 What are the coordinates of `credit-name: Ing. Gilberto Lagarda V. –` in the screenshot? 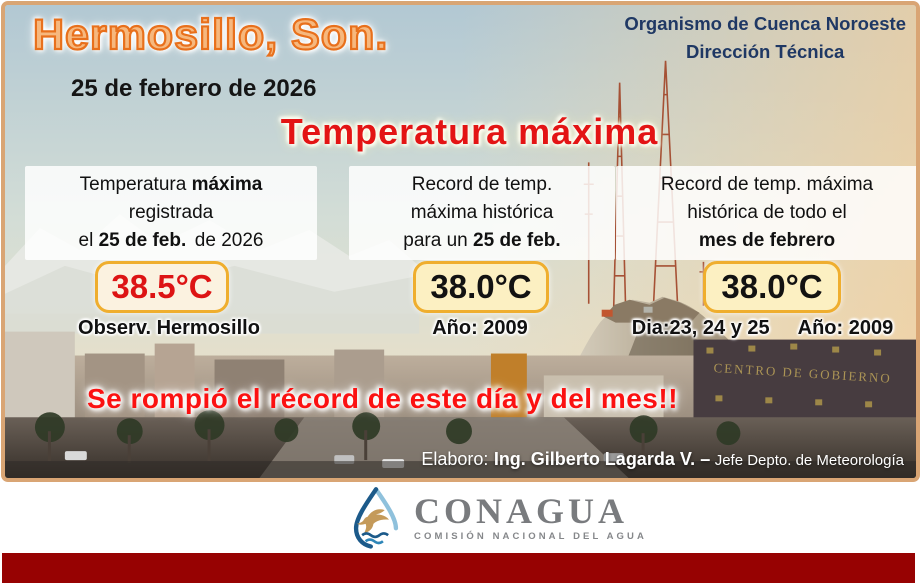 It's located at (602, 459).